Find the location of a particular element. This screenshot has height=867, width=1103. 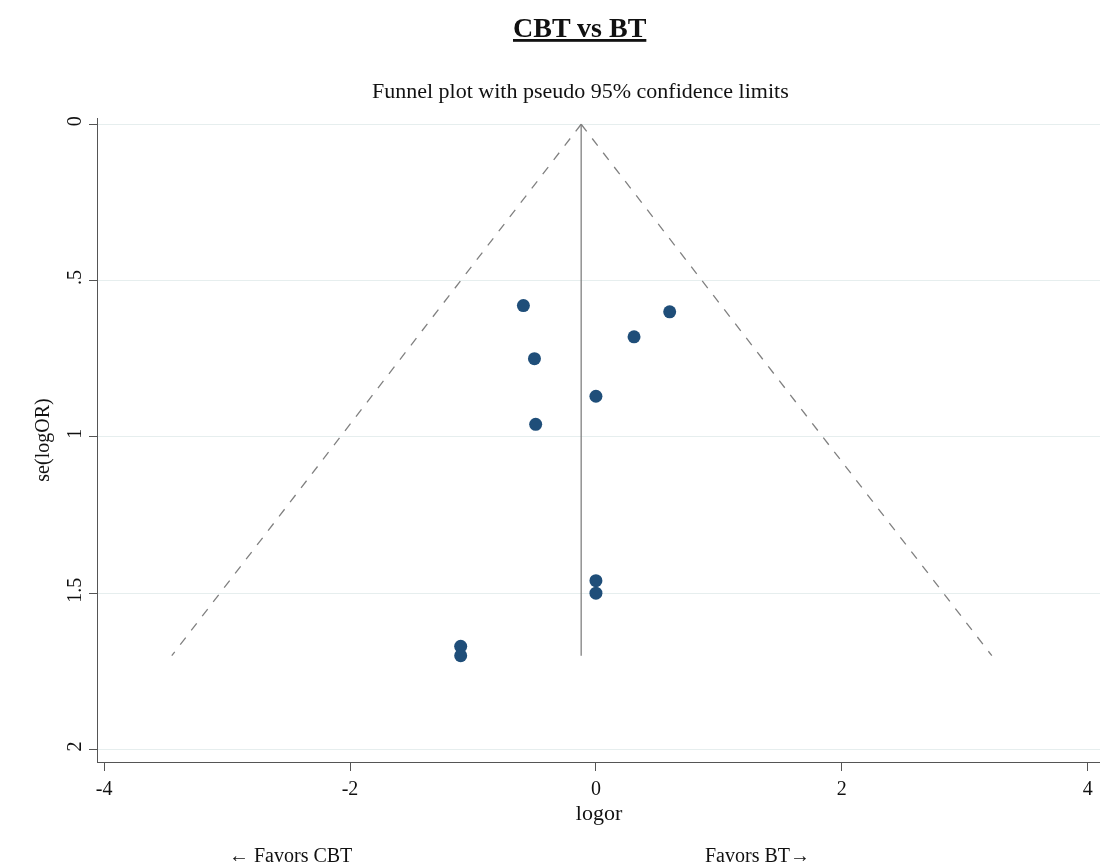

chart-subtitle: Funnel plot with pseudo 95% confidence limits is located at coordinates (580, 90).